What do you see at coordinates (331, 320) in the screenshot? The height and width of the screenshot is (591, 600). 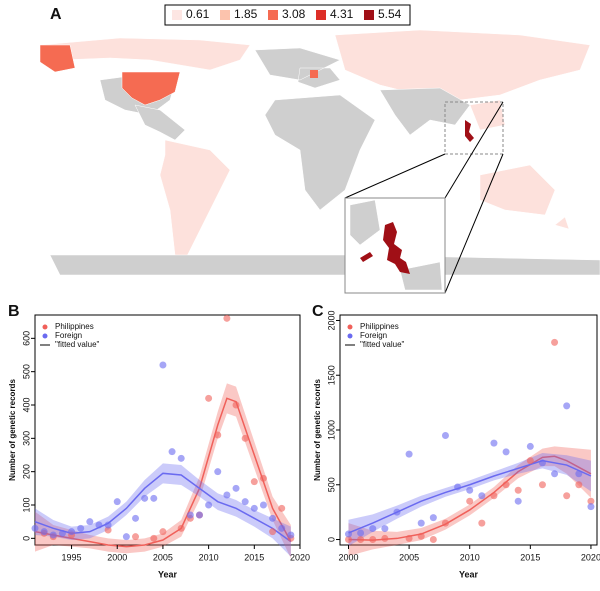 I see `y-tick-label: 2000` at bounding box center [331, 320].